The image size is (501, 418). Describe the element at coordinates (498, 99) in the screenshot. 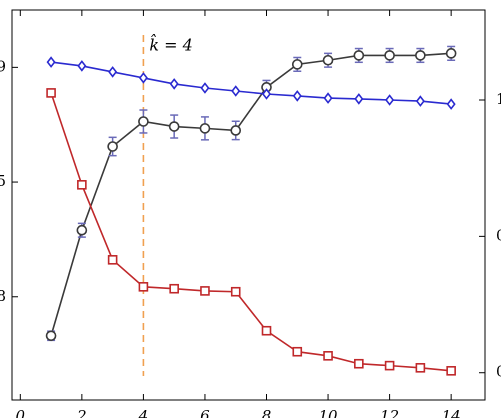

I see `y2-tick-label: 1` at that location.